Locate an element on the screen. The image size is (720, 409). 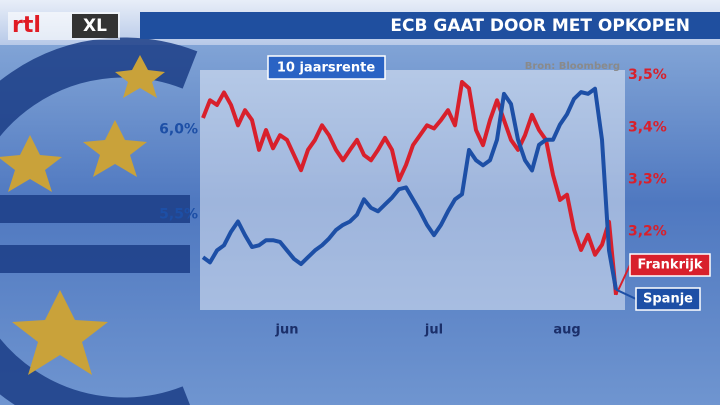
subtitle: 10 jaarsrente is located at coordinates (326, 68).